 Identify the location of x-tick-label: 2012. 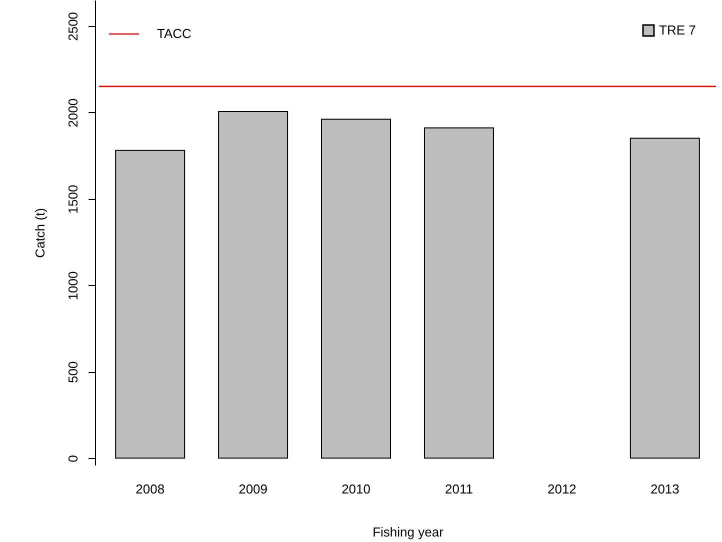
(561, 489).